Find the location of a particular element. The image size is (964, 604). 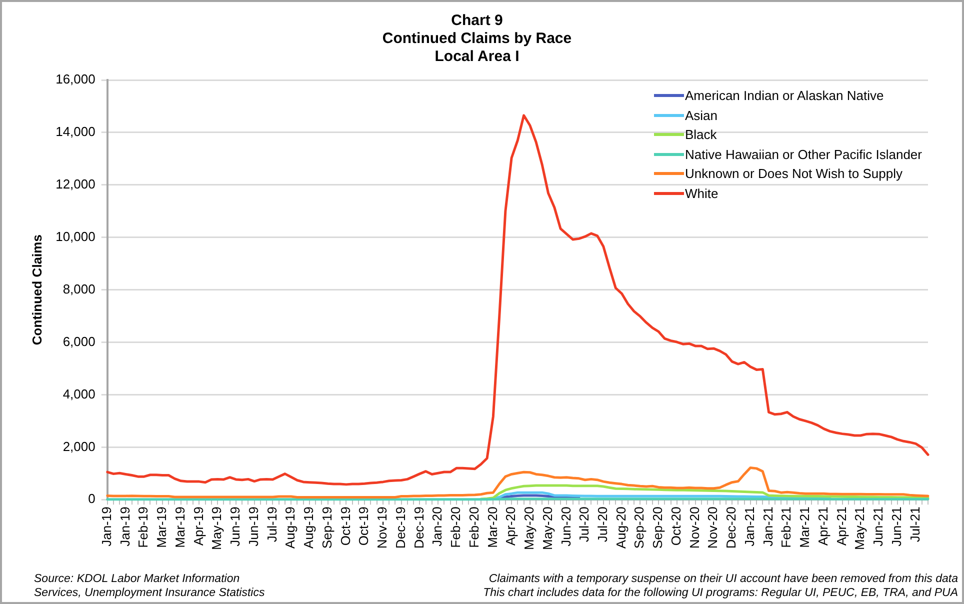

legend-label: White is located at coordinates (701, 193).